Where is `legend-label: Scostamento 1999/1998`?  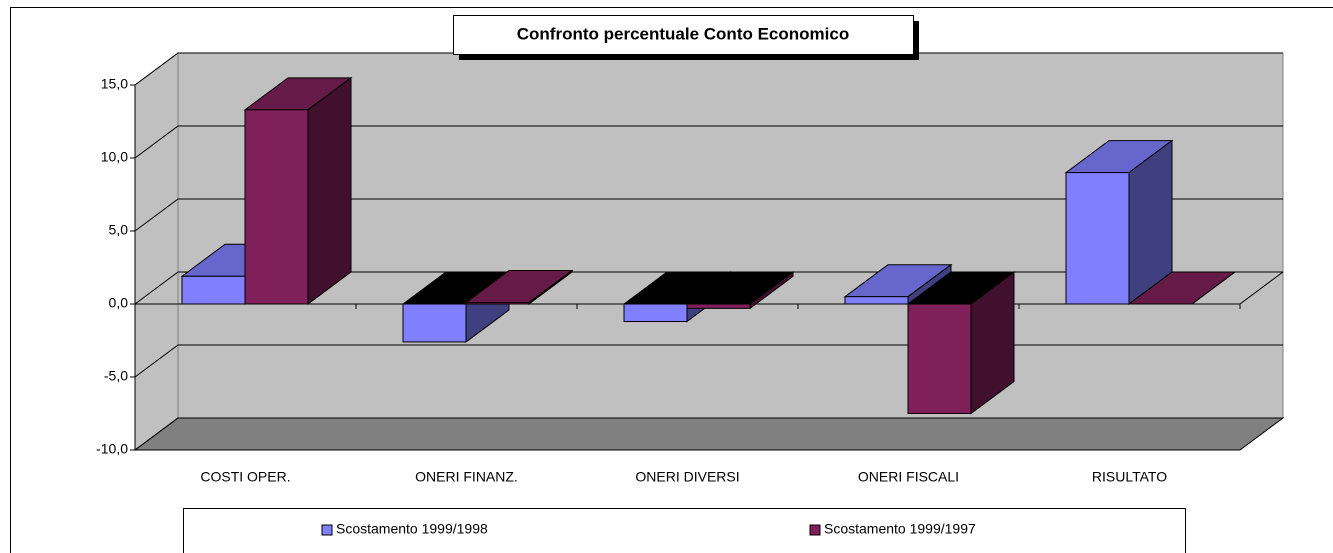
legend-label: Scostamento 1999/1998 is located at coordinates (412, 529).